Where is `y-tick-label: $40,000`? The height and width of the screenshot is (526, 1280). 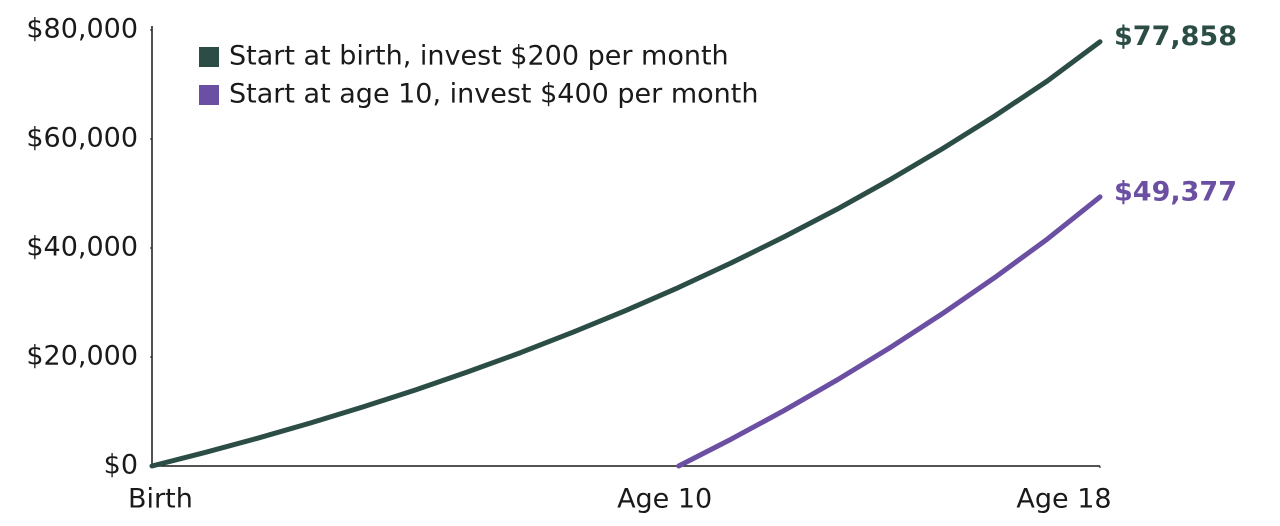
y-tick-label: $40,000 is located at coordinates (82, 247).